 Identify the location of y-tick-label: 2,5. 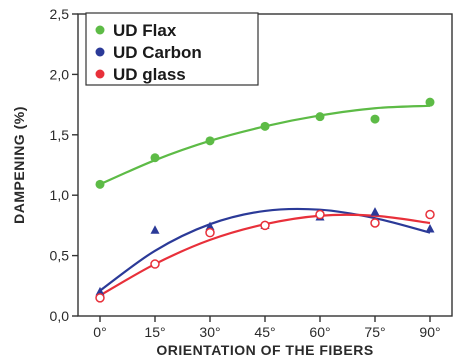
(60, 14).